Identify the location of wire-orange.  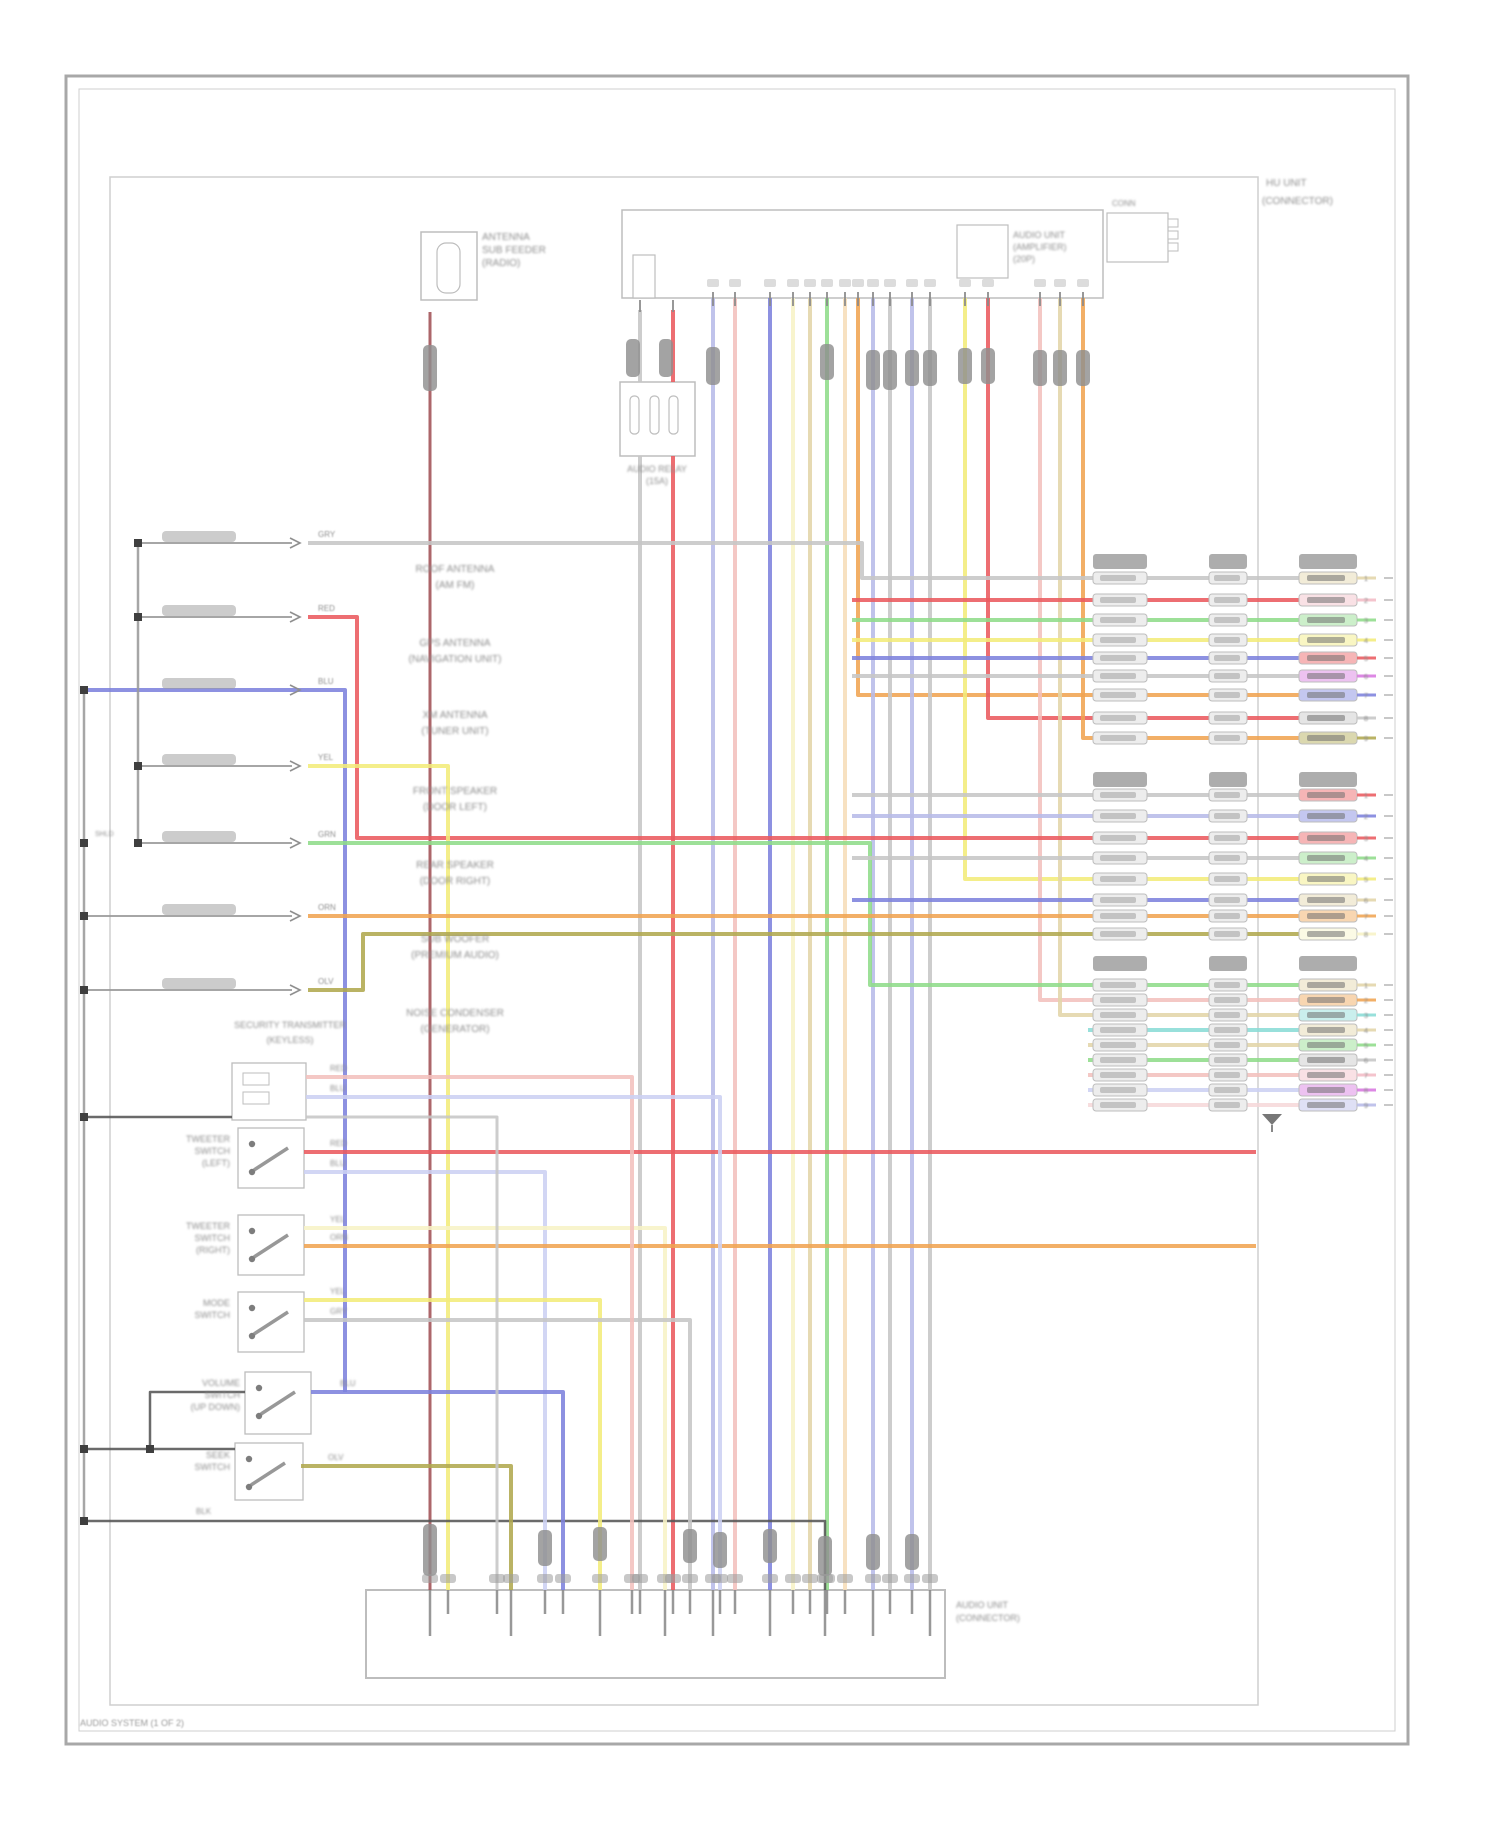
(1077, 497).